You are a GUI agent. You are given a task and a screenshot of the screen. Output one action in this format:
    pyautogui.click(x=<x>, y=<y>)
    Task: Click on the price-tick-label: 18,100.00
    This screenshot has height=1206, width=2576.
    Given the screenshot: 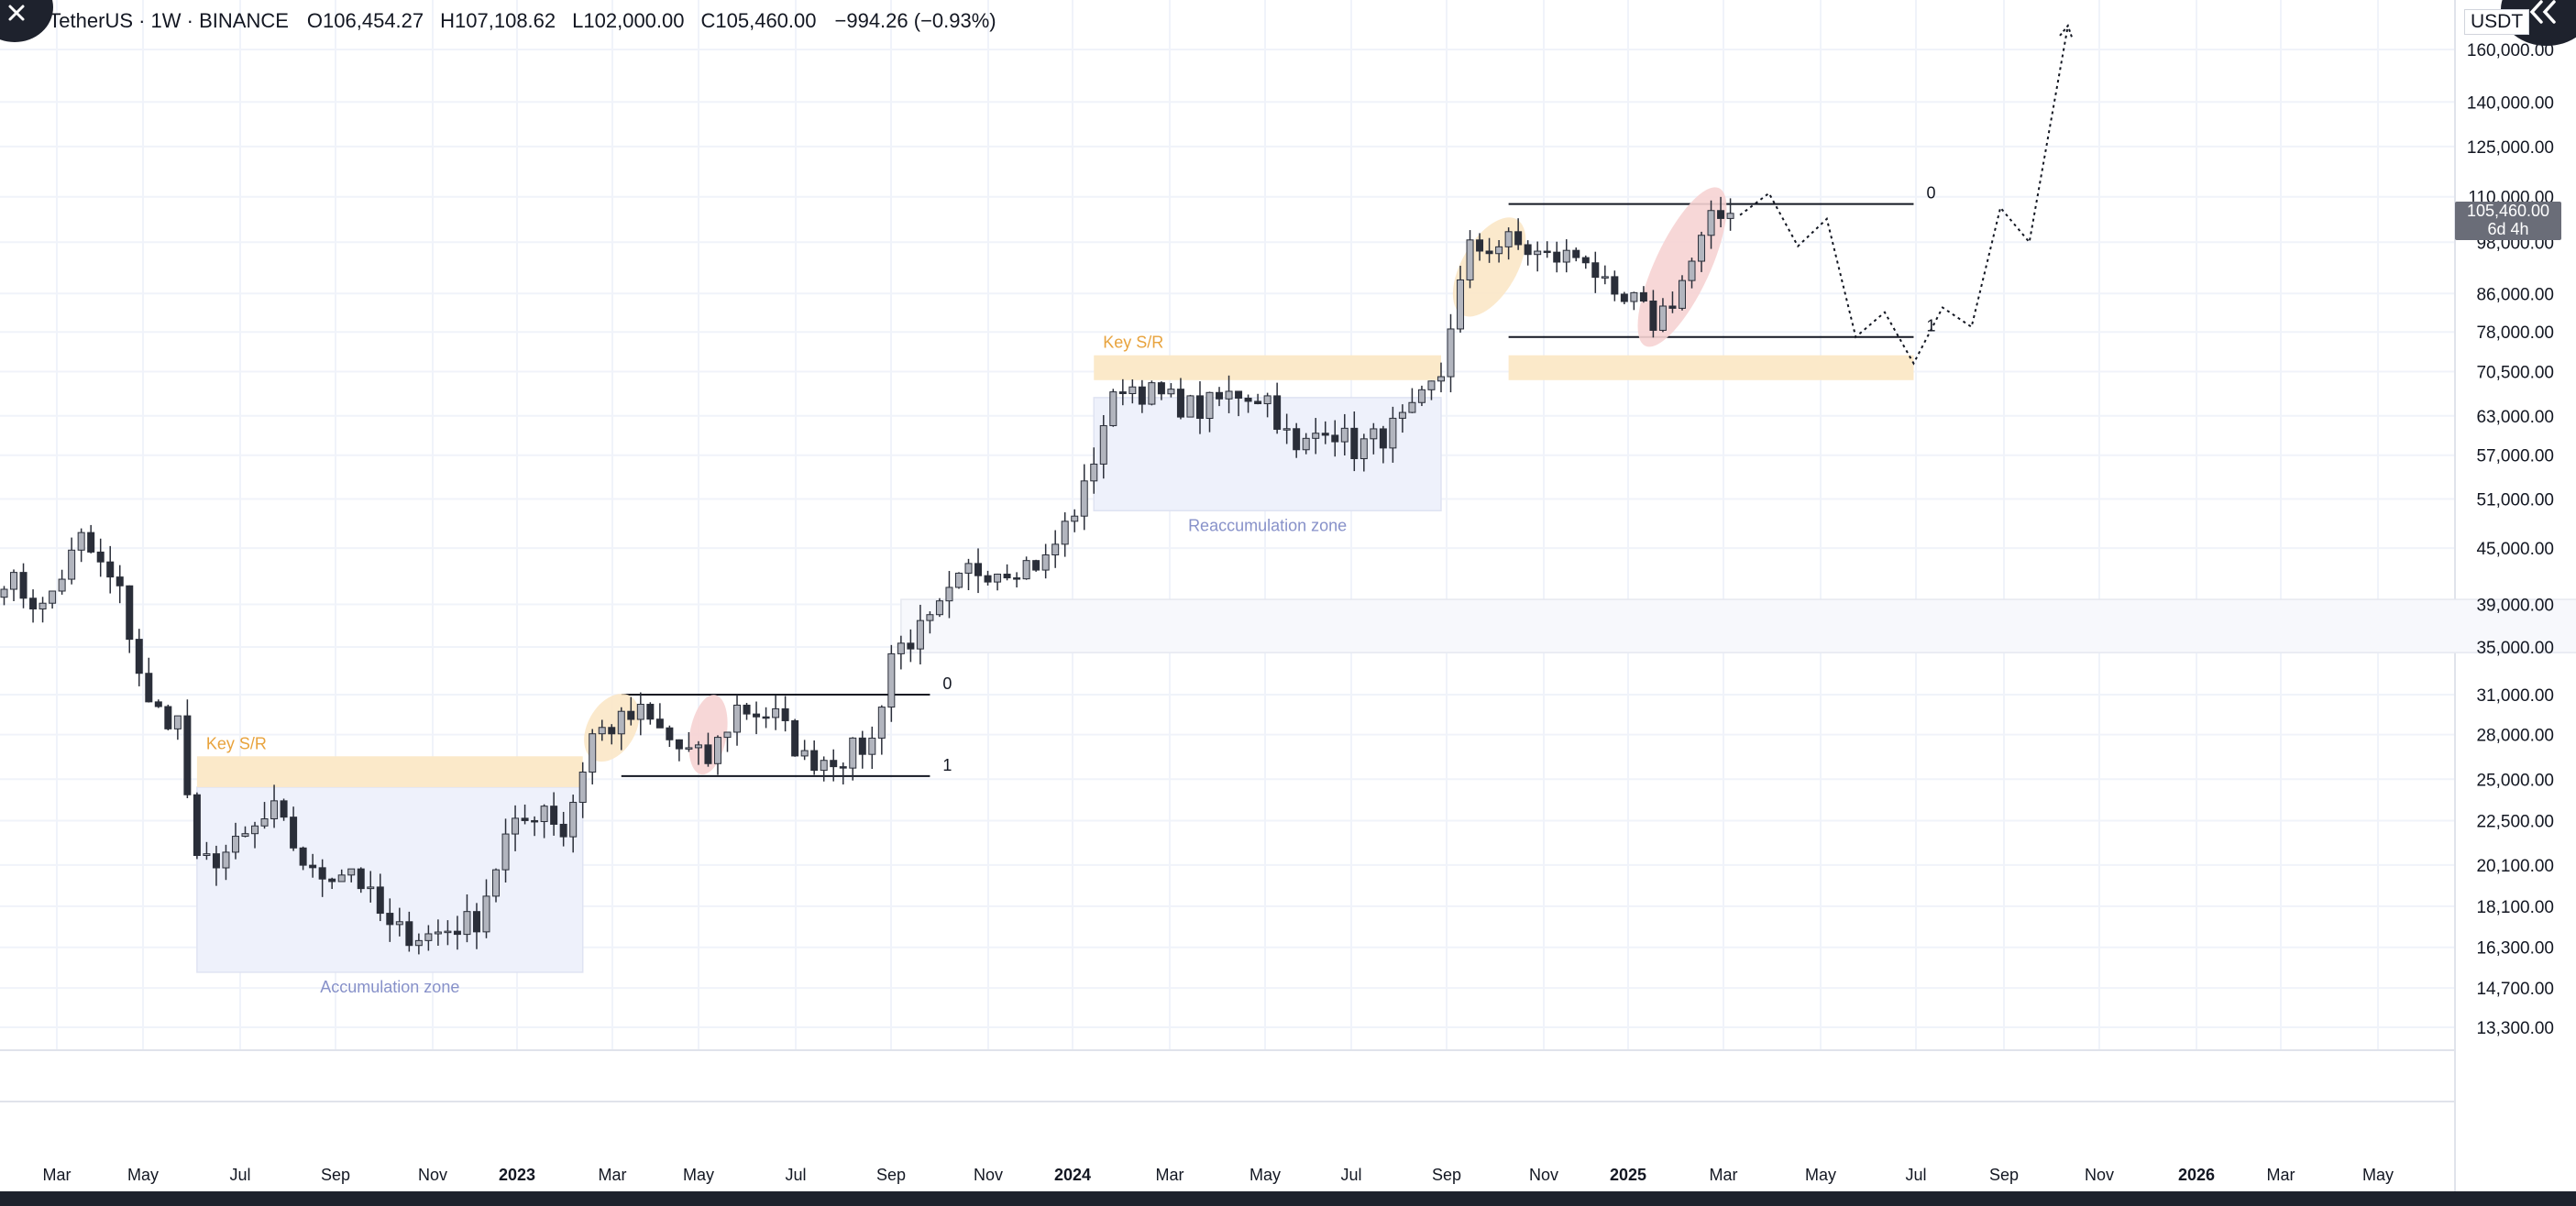 What is the action you would take?
    pyautogui.click(x=2515, y=907)
    